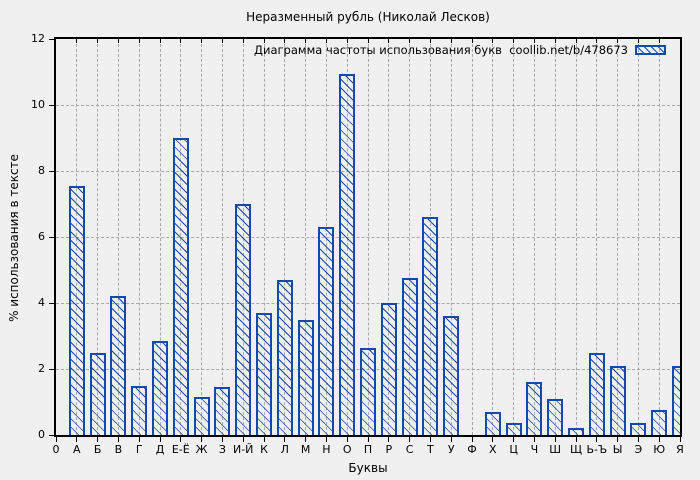 This screenshot has height=480, width=700. What do you see at coordinates (326, 331) in the screenshot?
I see `bar-Н` at bounding box center [326, 331].